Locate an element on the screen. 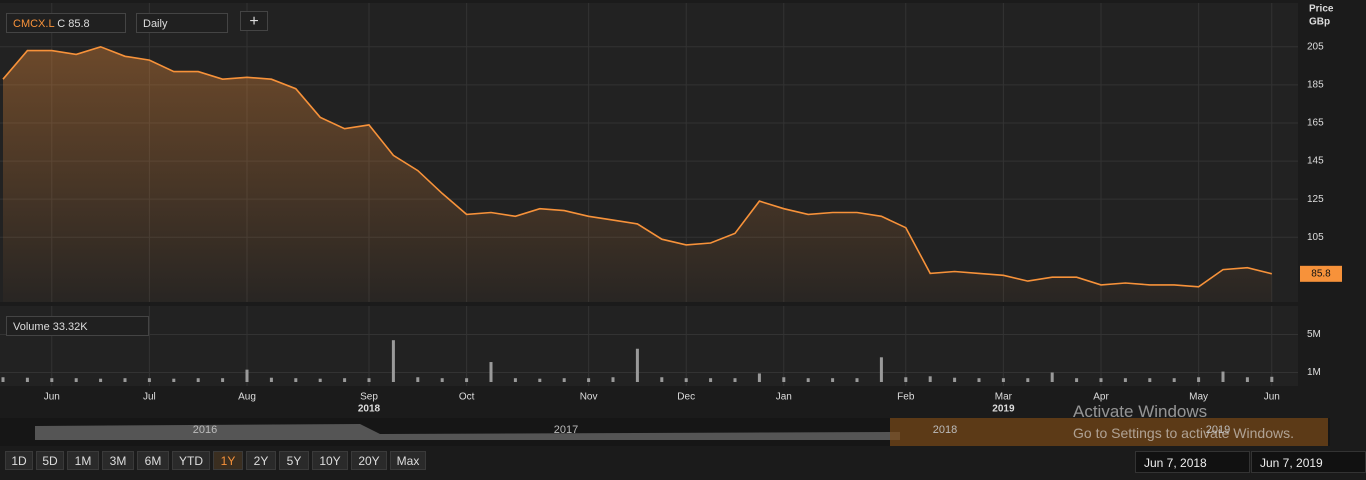 The image size is (1366, 480). date-from: Jun 7, 2018 is located at coordinates (1192, 462).